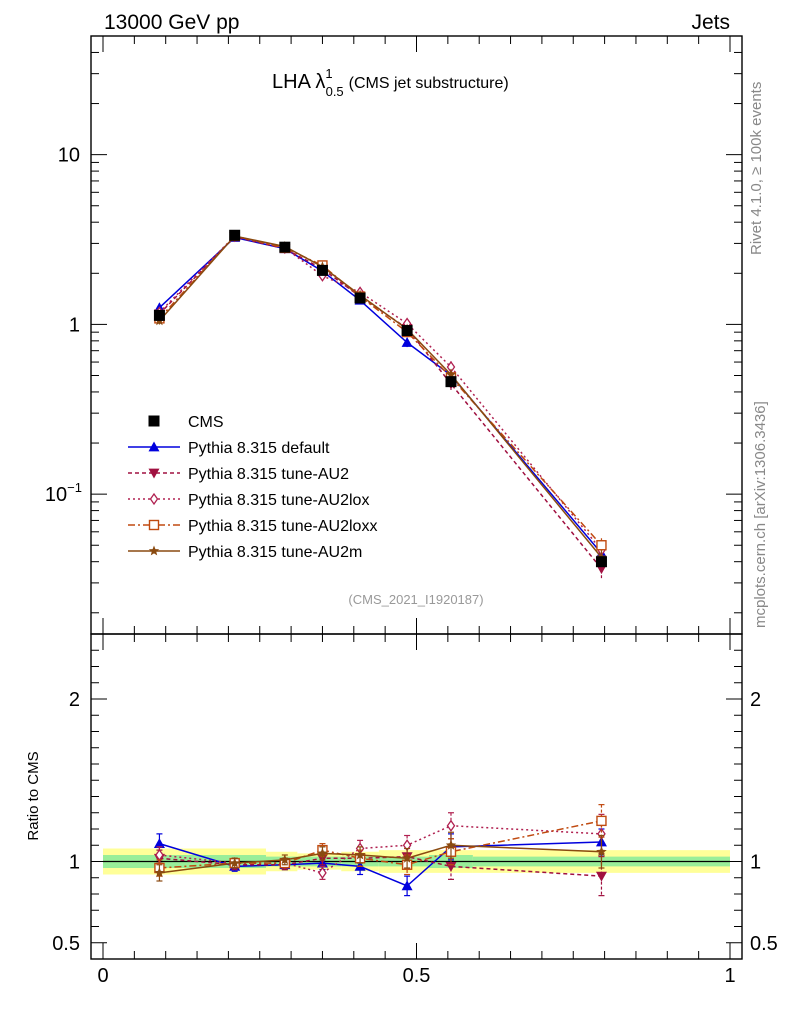 This screenshot has width=786, height=1024. Describe the element at coordinates (74, 700) in the screenshot. I see `ratio-ytick-label-left: 2` at that location.